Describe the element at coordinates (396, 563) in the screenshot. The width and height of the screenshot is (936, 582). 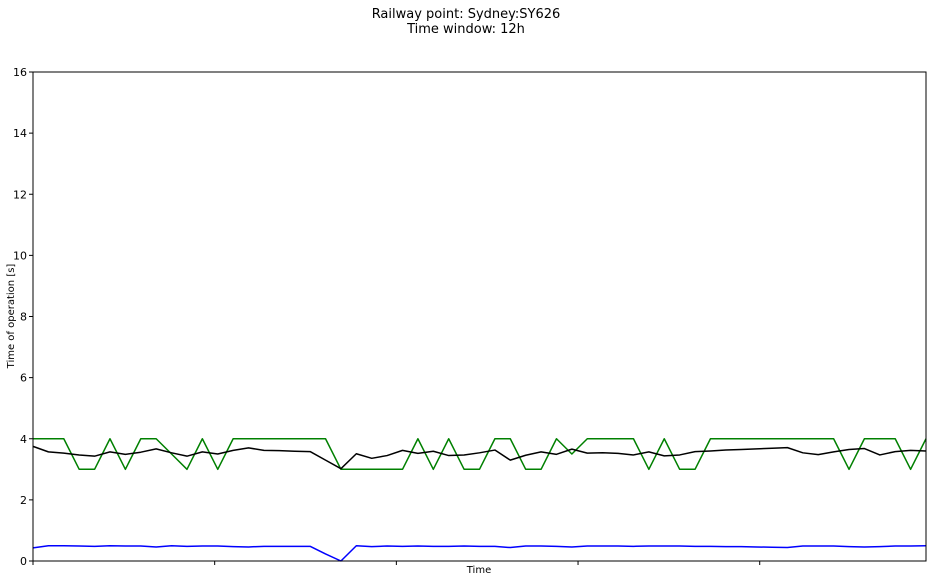
I see `x-axis` at that location.